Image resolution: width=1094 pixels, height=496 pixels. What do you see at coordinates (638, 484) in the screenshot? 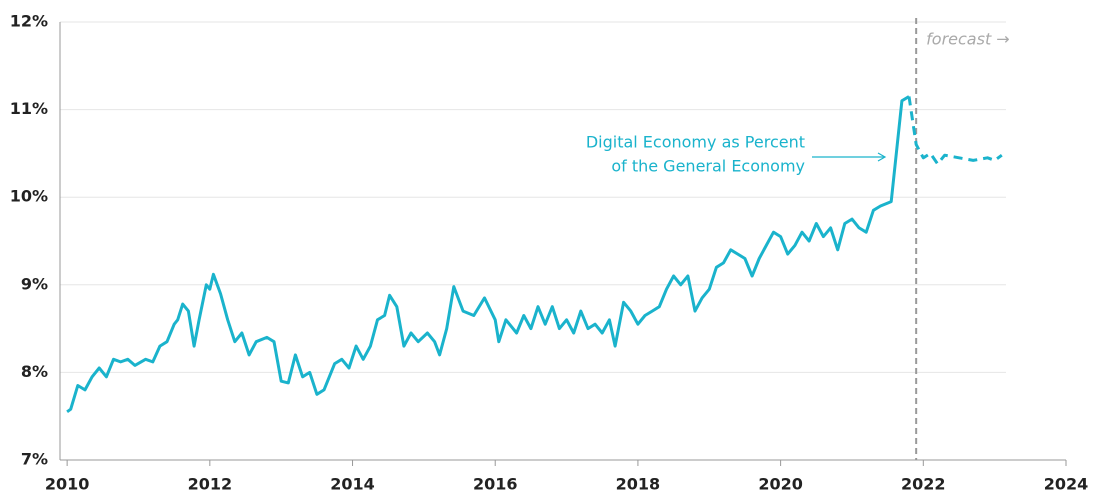
I see `x-tick-label: 2018` at bounding box center [638, 484].